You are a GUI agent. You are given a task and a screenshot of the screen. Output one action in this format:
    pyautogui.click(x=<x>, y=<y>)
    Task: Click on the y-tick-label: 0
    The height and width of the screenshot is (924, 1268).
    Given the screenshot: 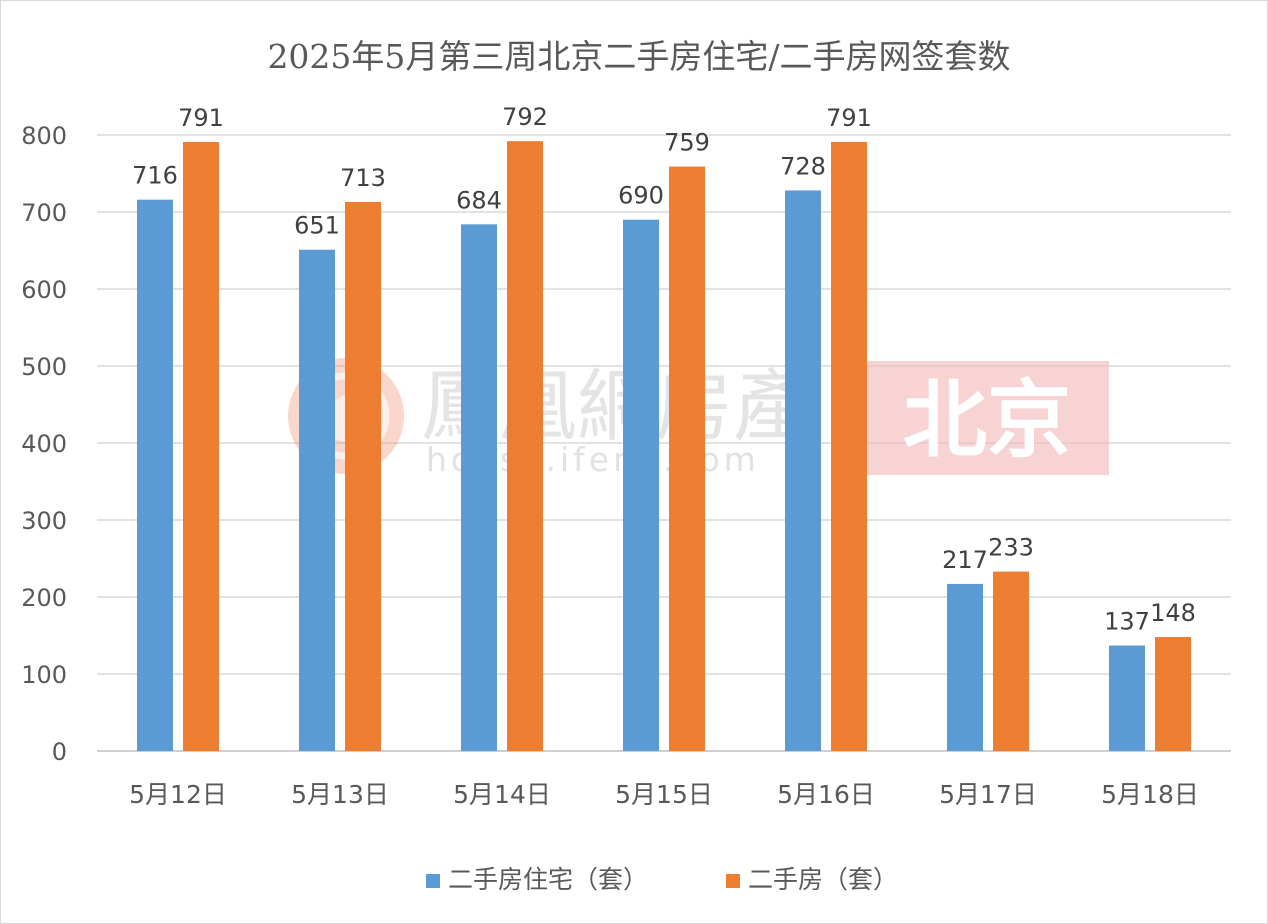 What is the action you would take?
    pyautogui.click(x=59, y=752)
    